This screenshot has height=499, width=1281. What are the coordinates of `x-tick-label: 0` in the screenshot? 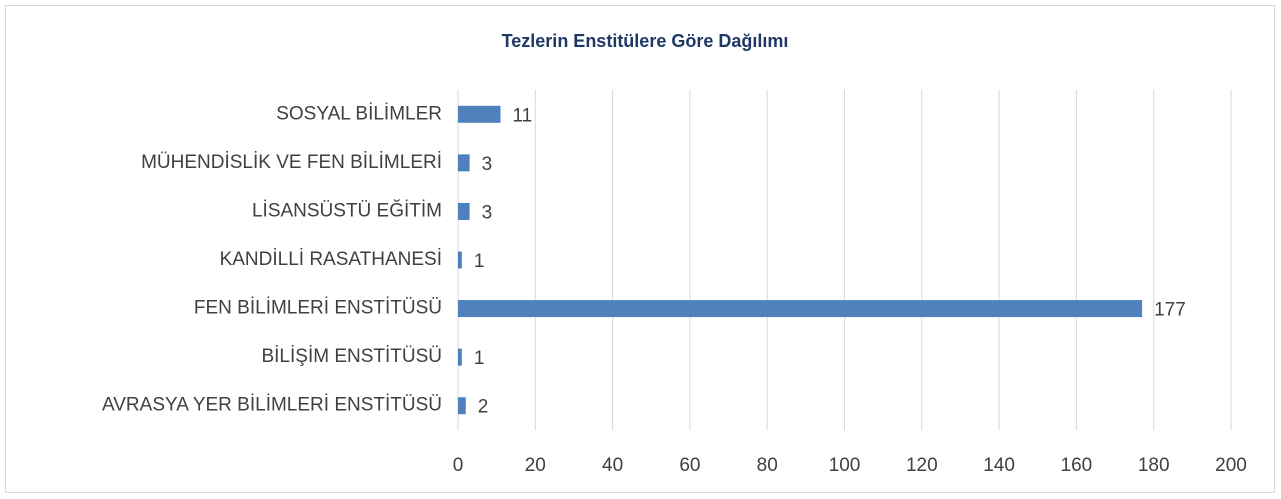 It's located at (458, 465).